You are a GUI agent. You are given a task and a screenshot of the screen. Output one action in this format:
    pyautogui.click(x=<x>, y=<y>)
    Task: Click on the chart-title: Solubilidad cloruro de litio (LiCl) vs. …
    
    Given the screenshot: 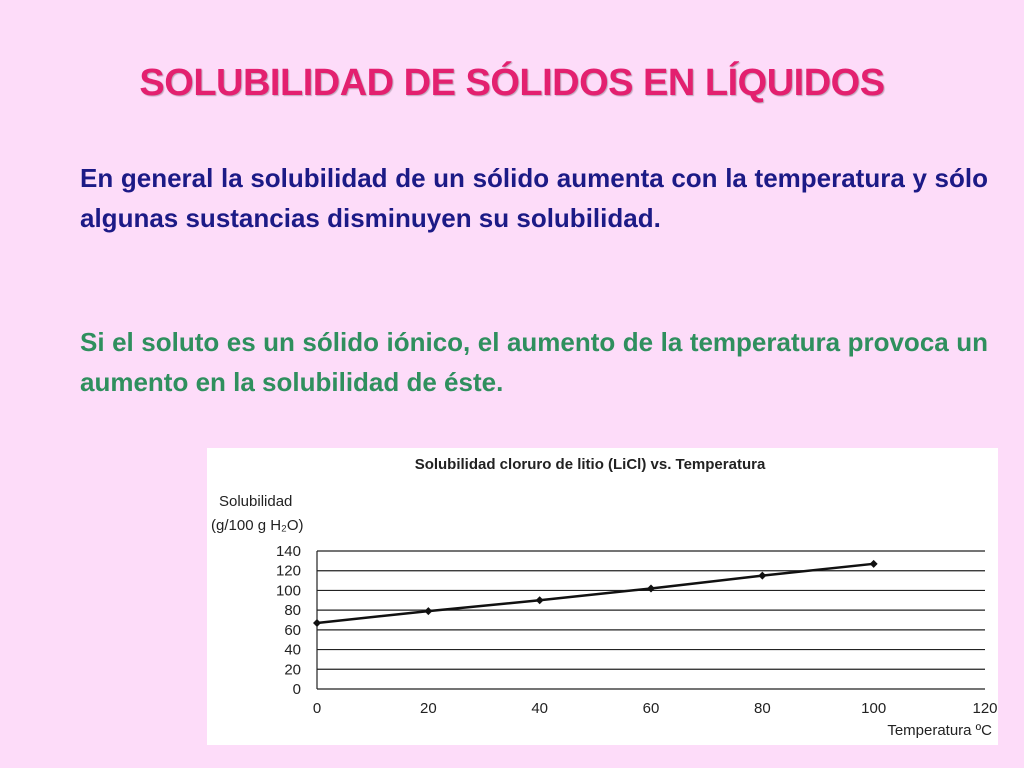 What is the action you would take?
    pyautogui.click(x=590, y=464)
    